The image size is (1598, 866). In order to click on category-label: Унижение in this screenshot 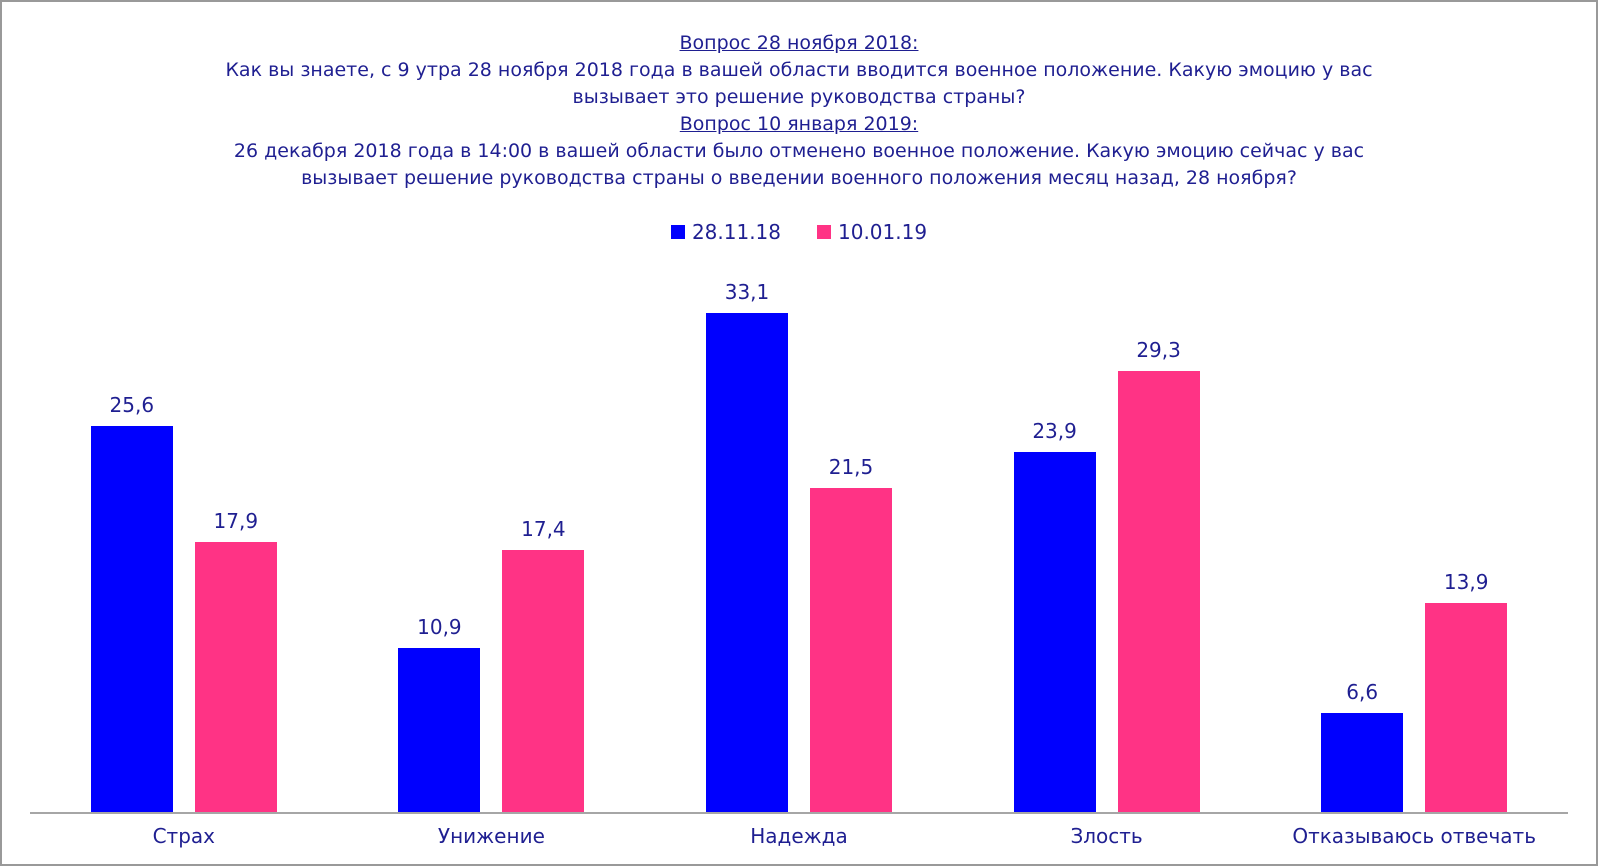, I will do `click(491, 836)`.